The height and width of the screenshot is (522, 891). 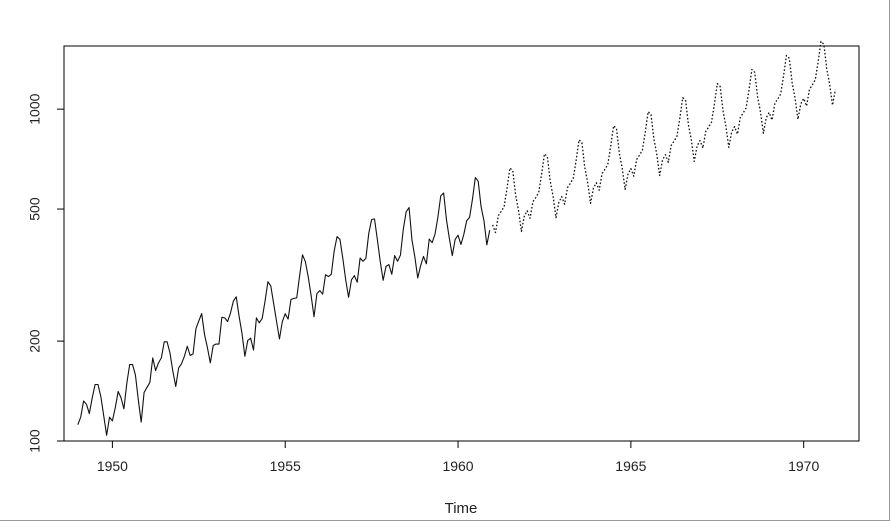 What do you see at coordinates (35, 209) in the screenshot?
I see `y-tick-label-500: 500` at bounding box center [35, 209].